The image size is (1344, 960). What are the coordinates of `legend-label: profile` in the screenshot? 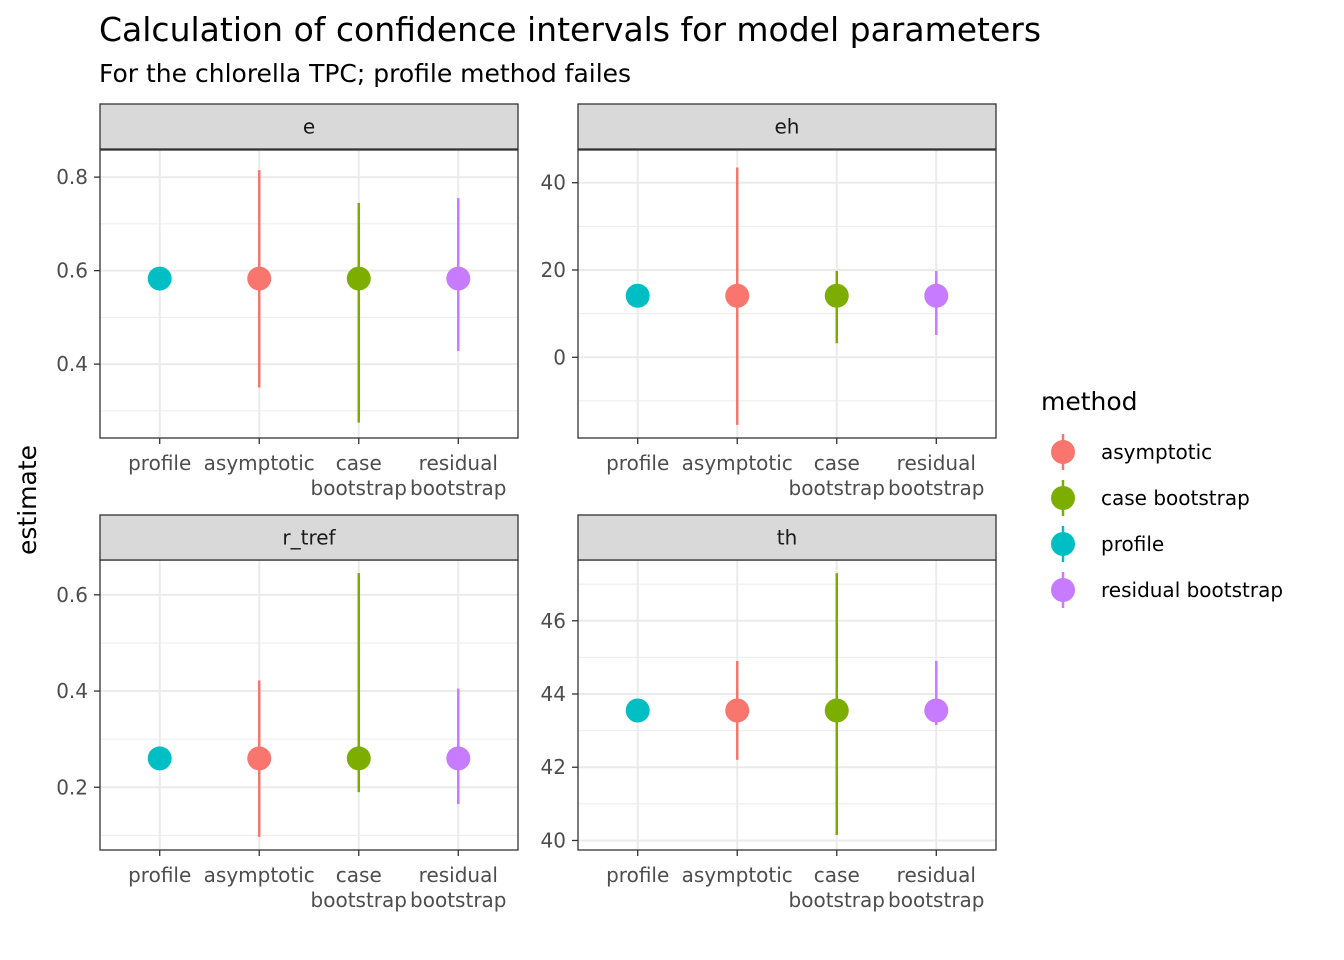 It's located at (1132, 544).